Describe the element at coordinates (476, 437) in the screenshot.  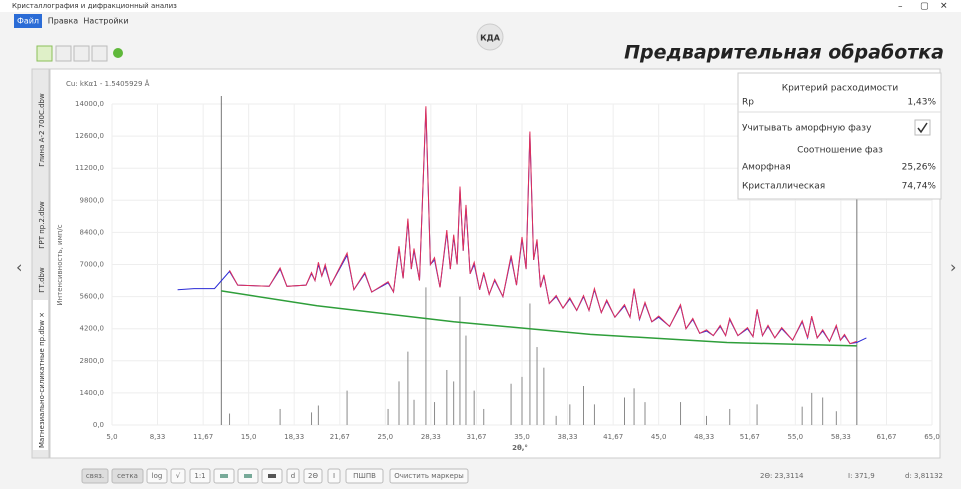
I see `x-tick-label: 31,67` at that location.